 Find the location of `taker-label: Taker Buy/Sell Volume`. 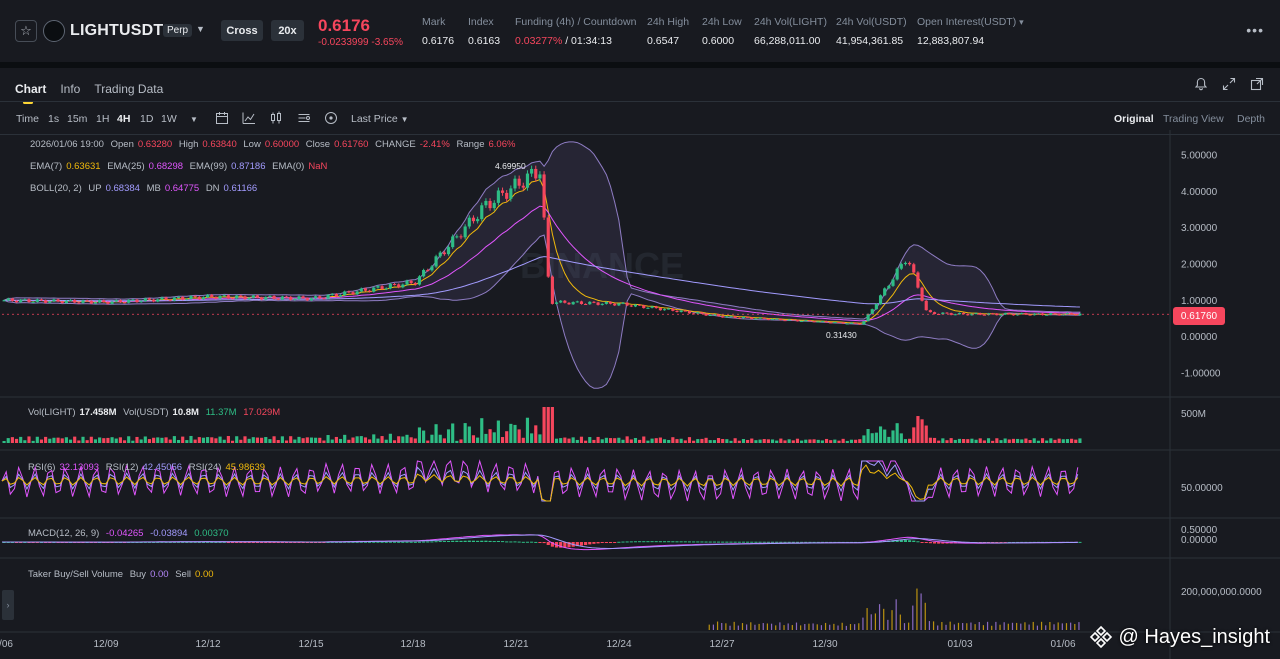

taker-label: Taker Buy/Sell Volume is located at coordinates (76, 574).